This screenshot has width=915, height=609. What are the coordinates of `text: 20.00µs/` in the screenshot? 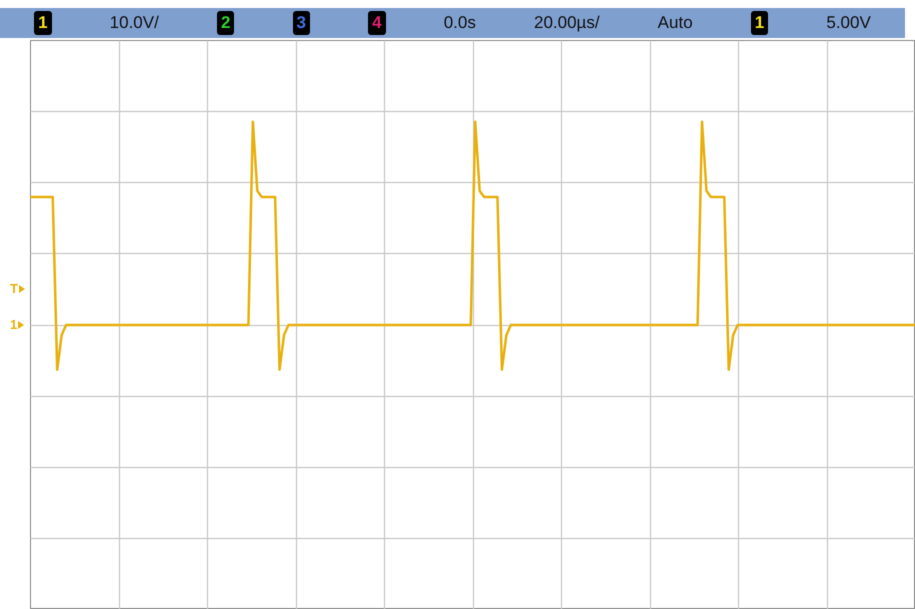 It's located at (567, 23).